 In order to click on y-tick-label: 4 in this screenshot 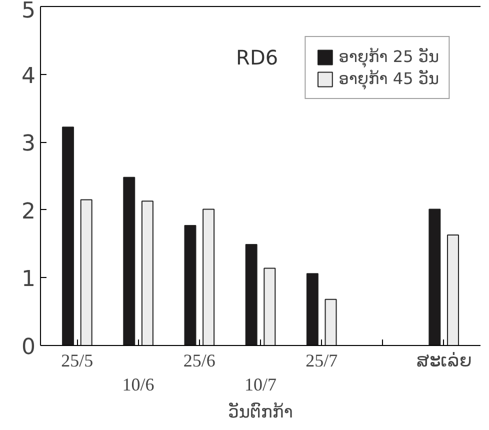, I will do `click(29, 76)`.